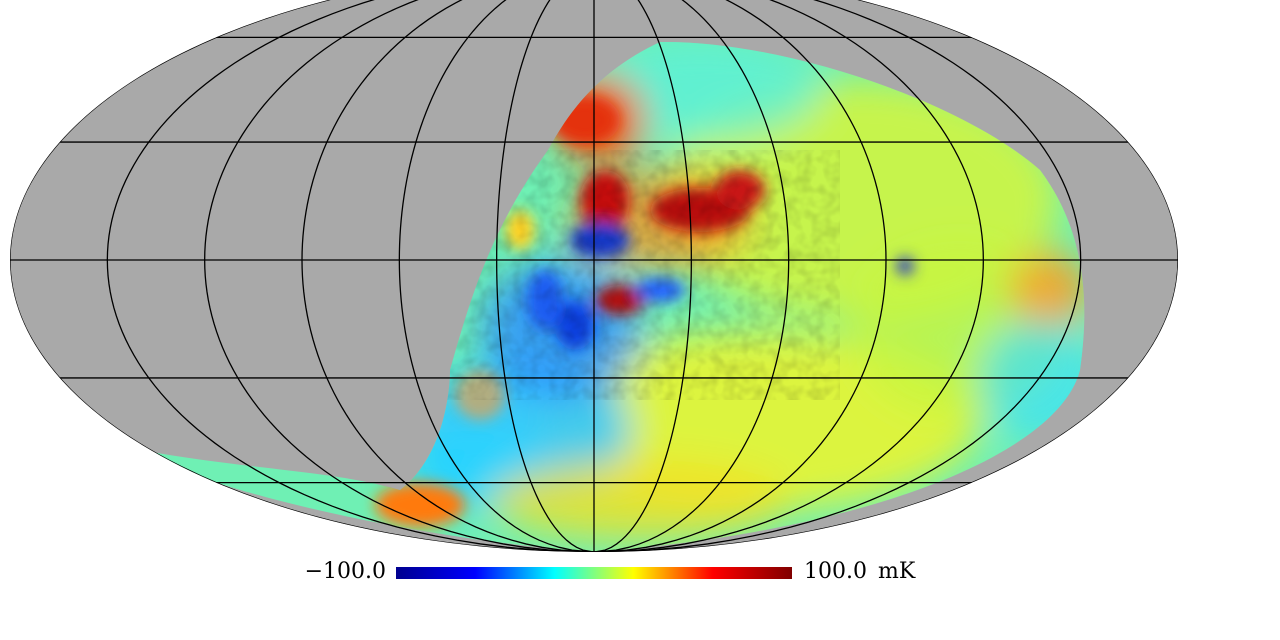  What do you see at coordinates (345, 571) in the screenshot?
I see `colorbar-min-label: −100.0` at bounding box center [345, 571].